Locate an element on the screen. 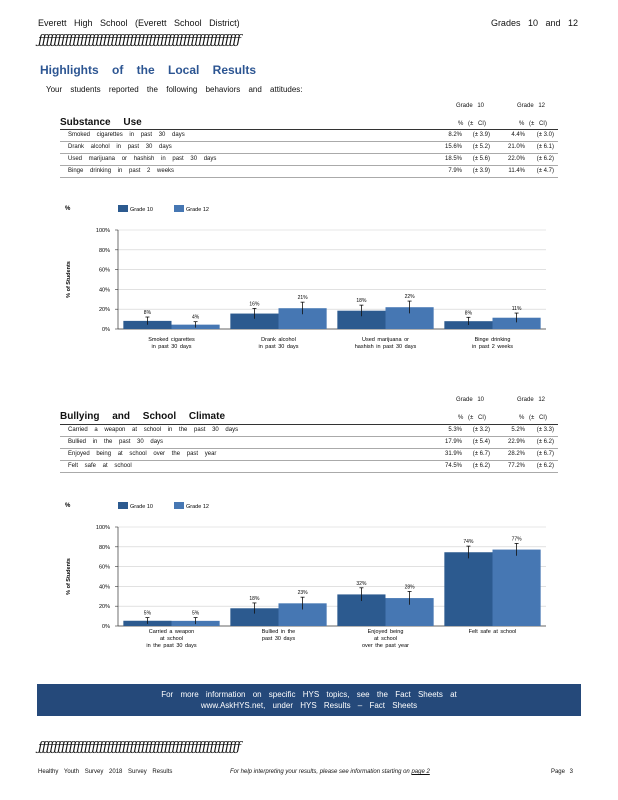  grade10-ci: (± 6.2) is located at coordinates (481, 466).